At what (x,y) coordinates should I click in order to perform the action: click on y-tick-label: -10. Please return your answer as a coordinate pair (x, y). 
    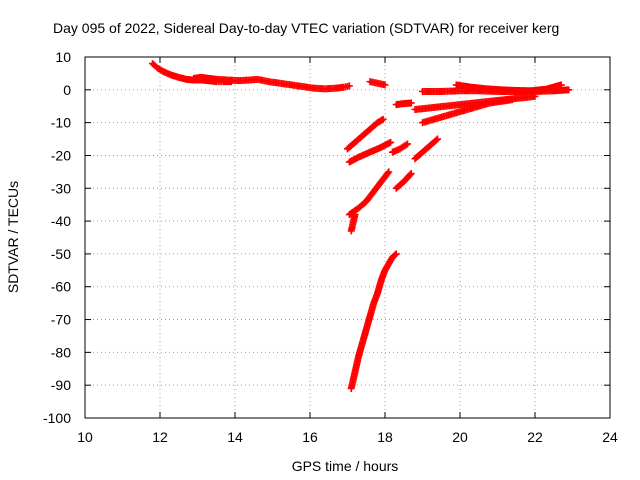
    Looking at the image, I should click on (61, 123).